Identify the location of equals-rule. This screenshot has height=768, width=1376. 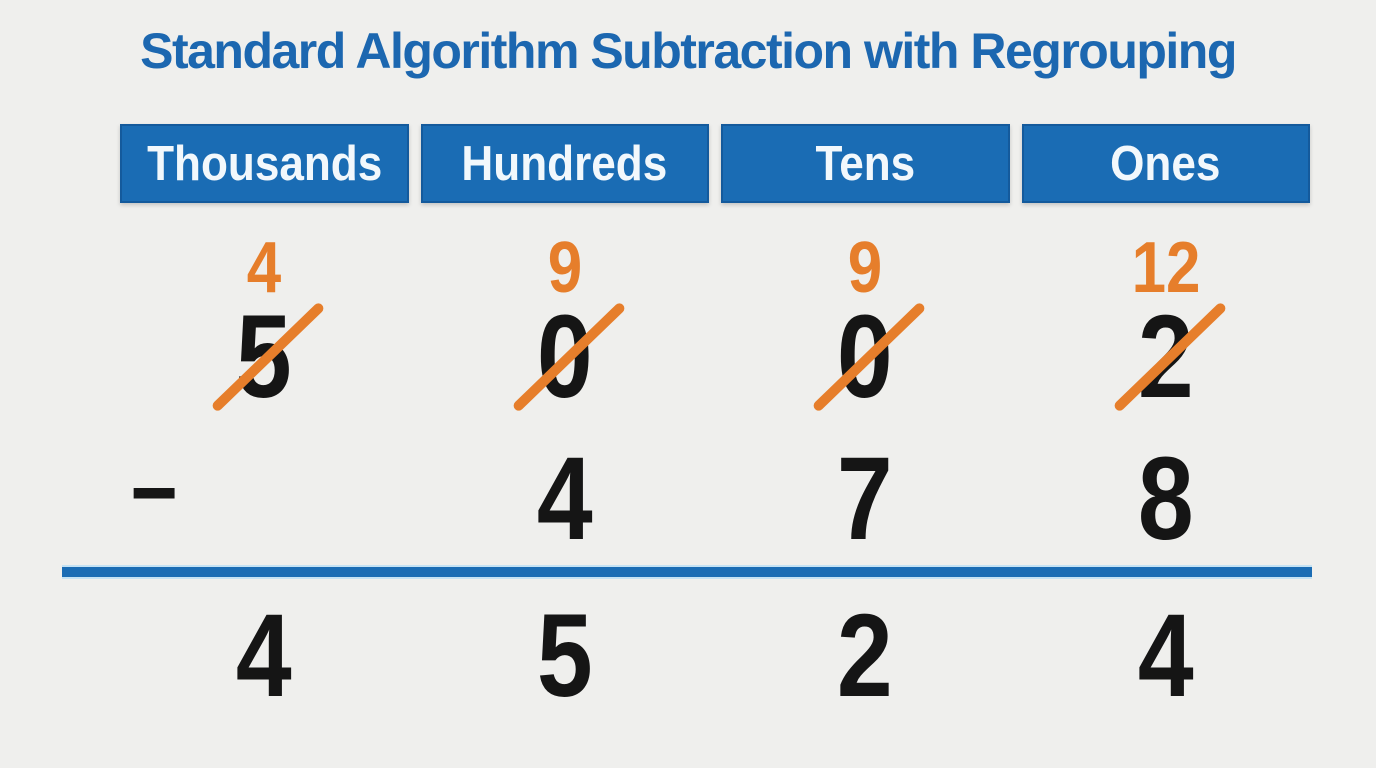
(687, 572).